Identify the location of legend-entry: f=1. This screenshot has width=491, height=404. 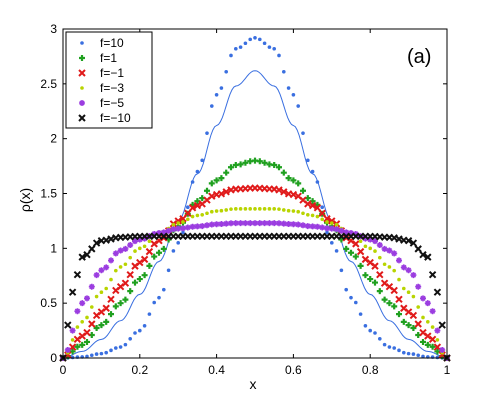
(98, 58).